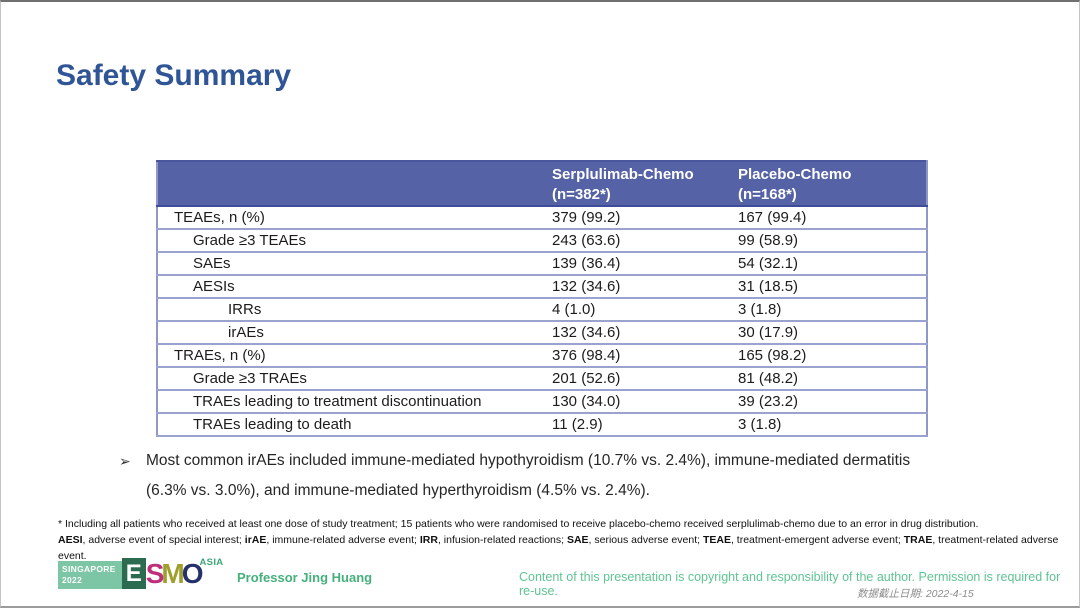 This screenshot has height=608, width=1080. Describe the element at coordinates (343, 540) in the screenshot. I see `footnote-segment: , immune-related adverse event;` at that location.